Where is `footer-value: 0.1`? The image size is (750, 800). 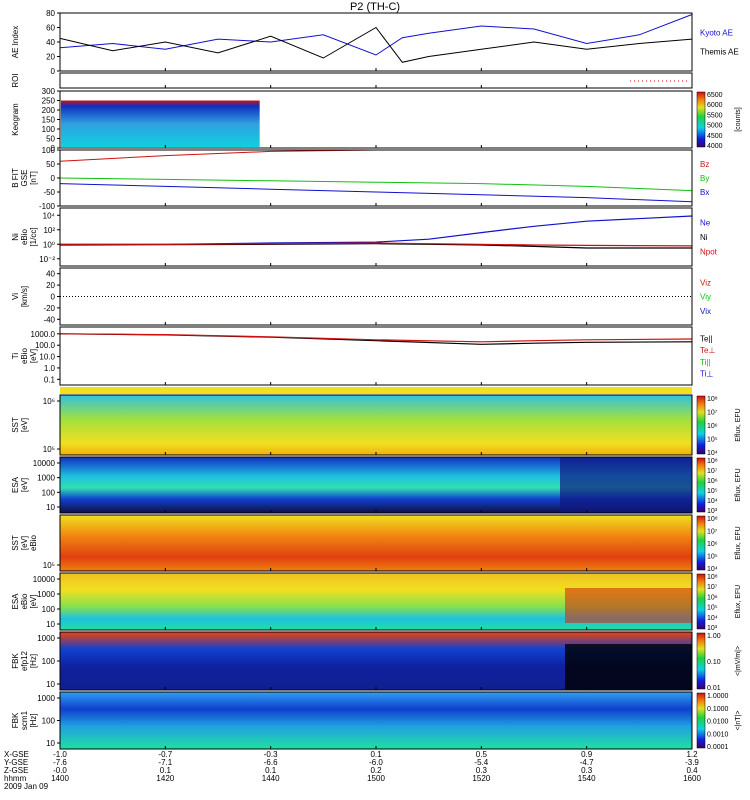 footer-value: 0.1 is located at coordinates (271, 770).